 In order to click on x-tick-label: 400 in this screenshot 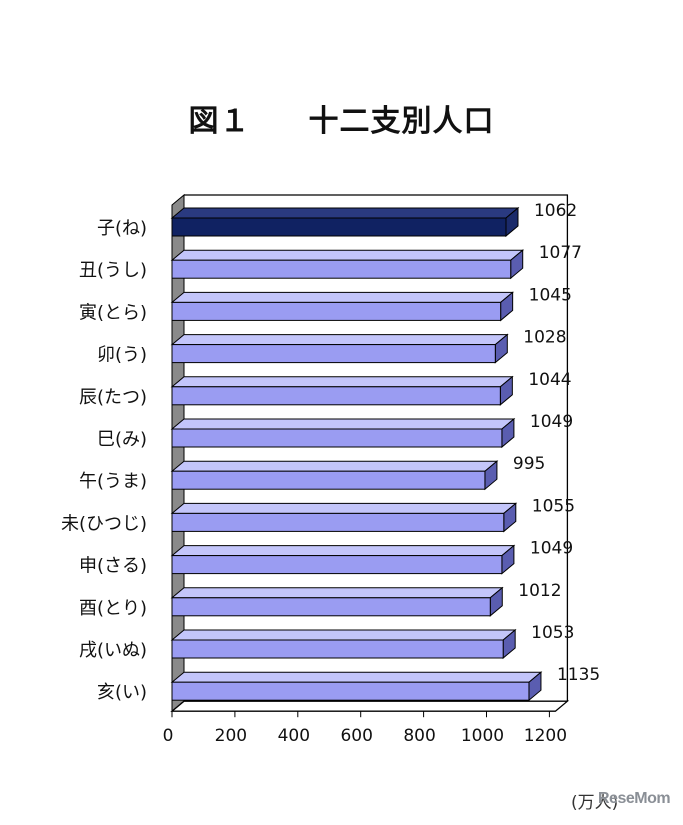, I will do `click(294, 736)`.